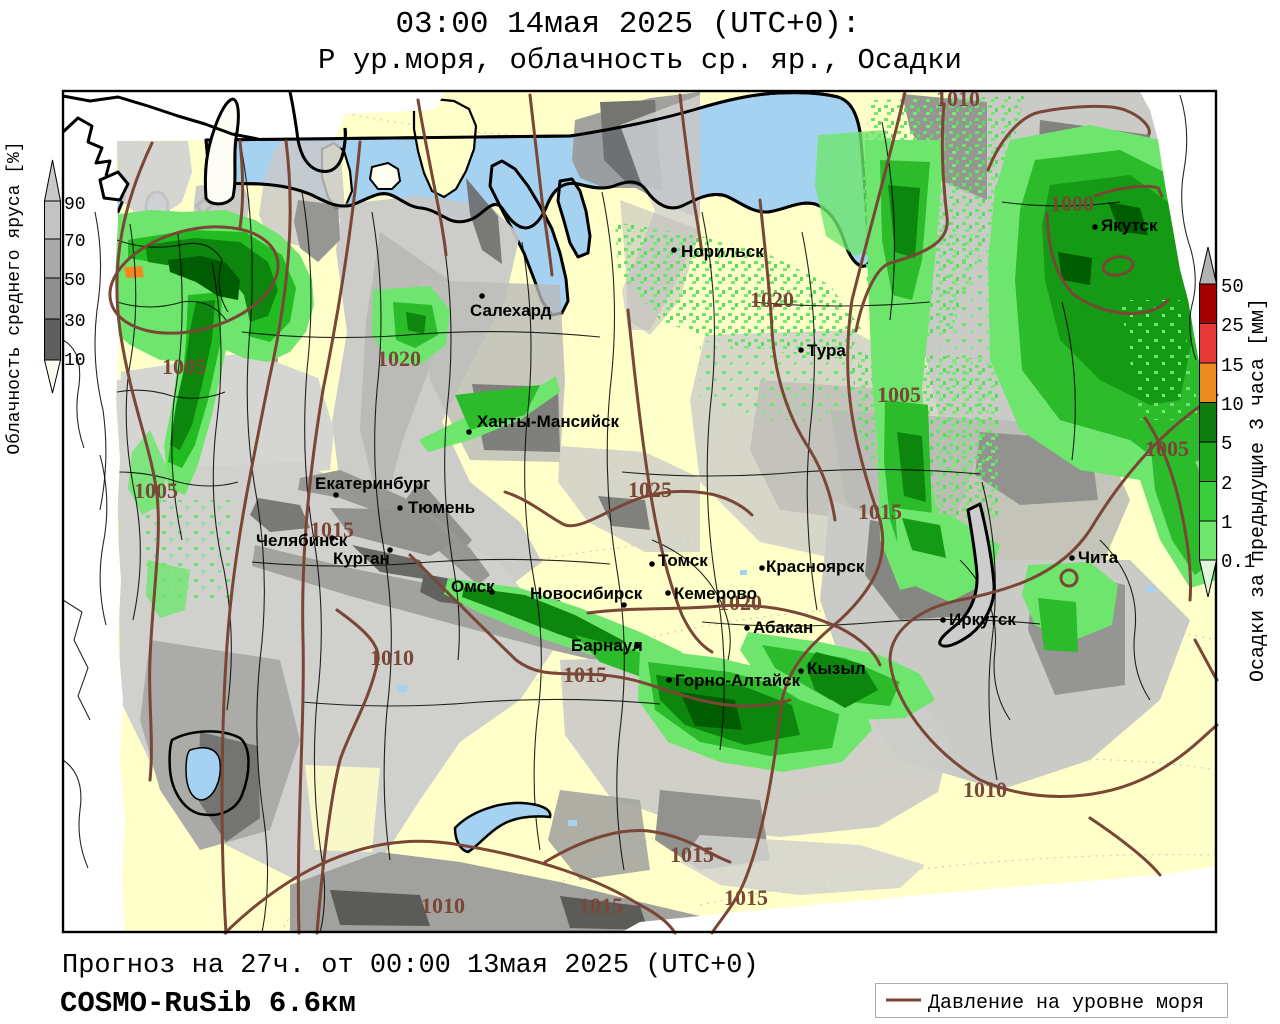 This screenshot has width=1280, height=1024. I want to click on svg-text: Чита, so click(1098, 557).